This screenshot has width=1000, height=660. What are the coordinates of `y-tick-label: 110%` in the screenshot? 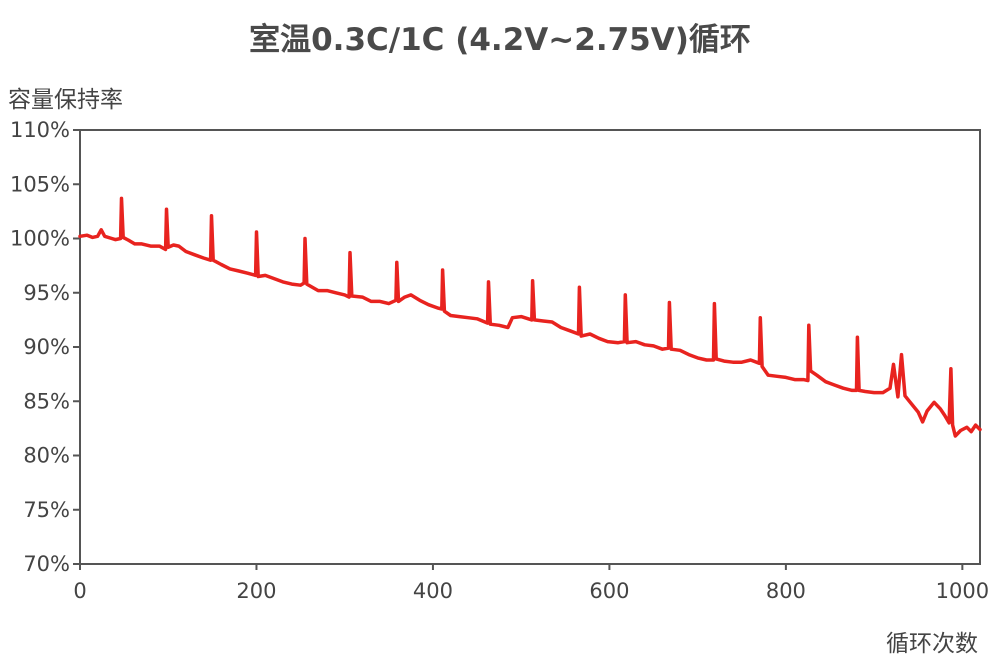 It's located at (40, 130).